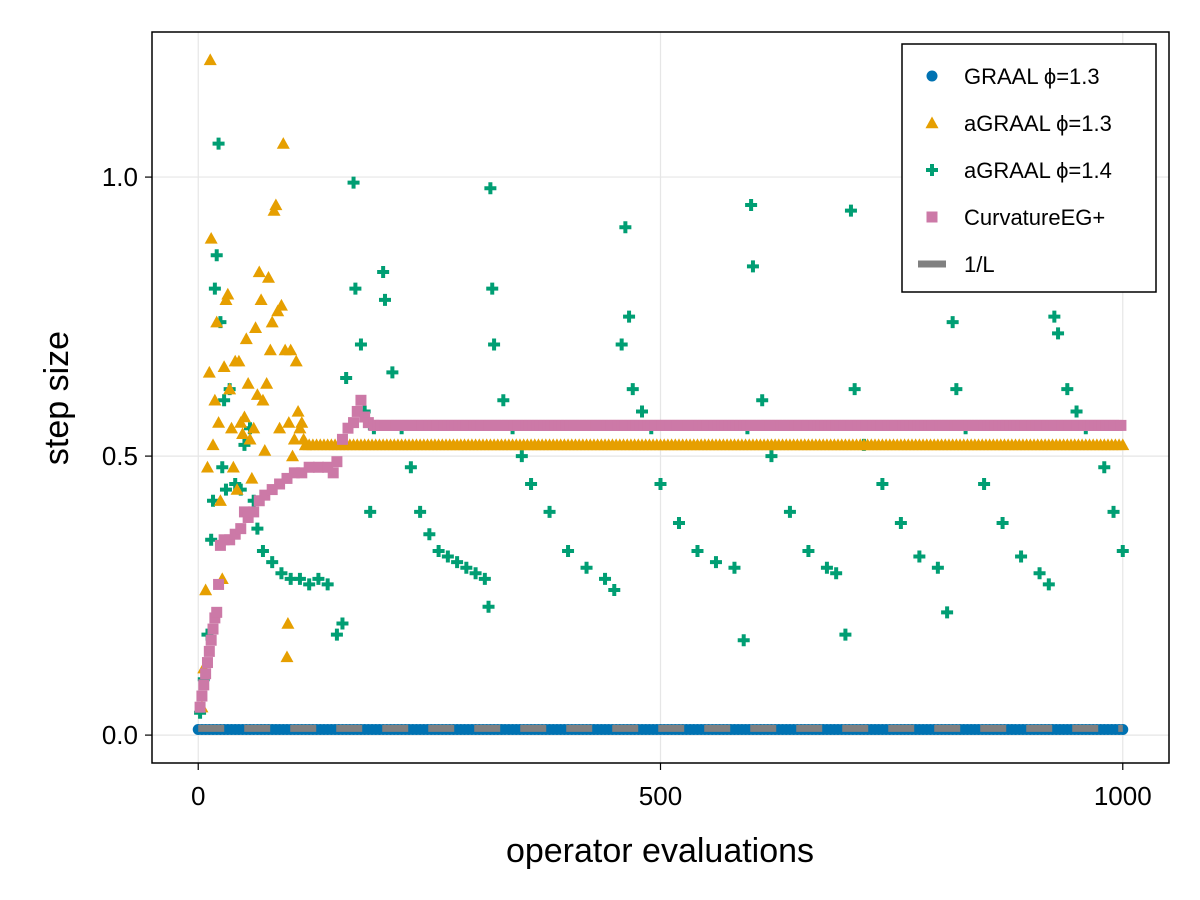  Describe the element at coordinates (120, 456) in the screenshot. I see `y-tick-label: 0.5` at that location.